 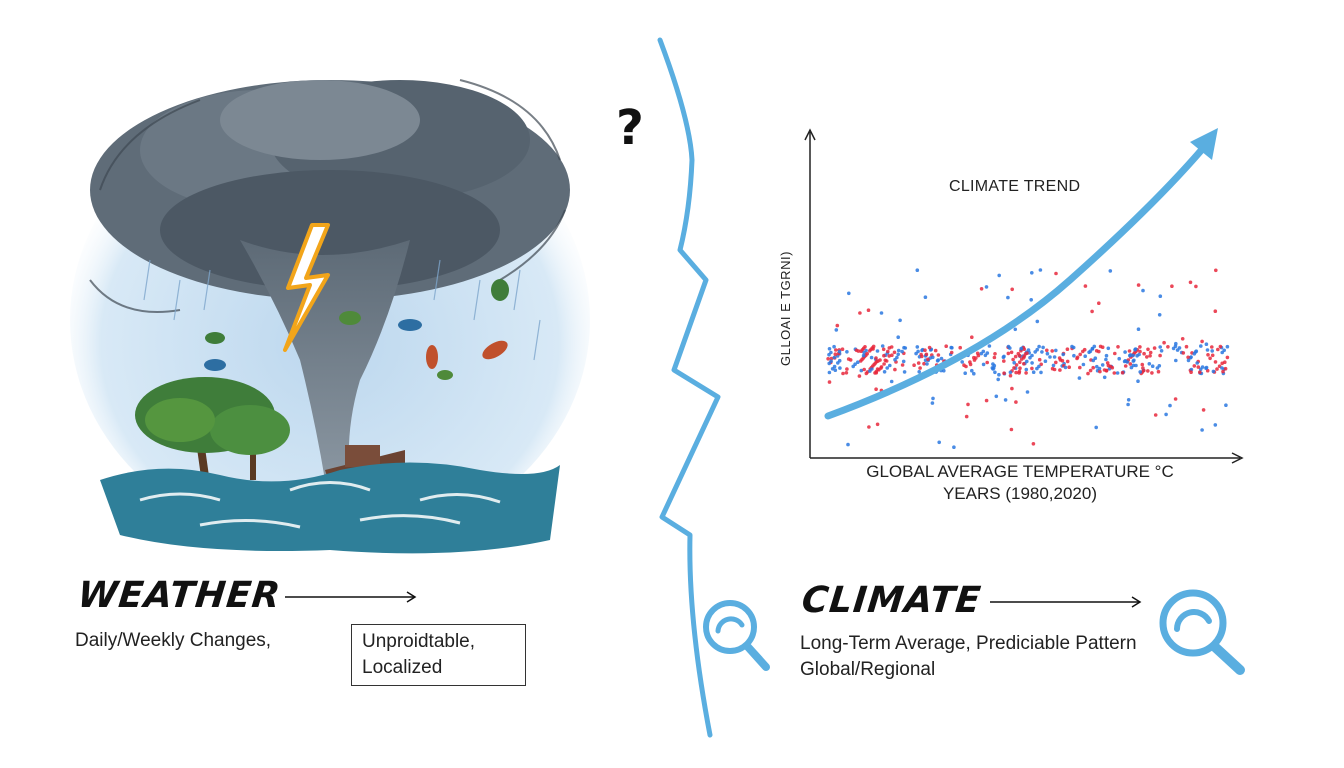 I want to click on weather-arrow-icon, so click(x=351, y=597).